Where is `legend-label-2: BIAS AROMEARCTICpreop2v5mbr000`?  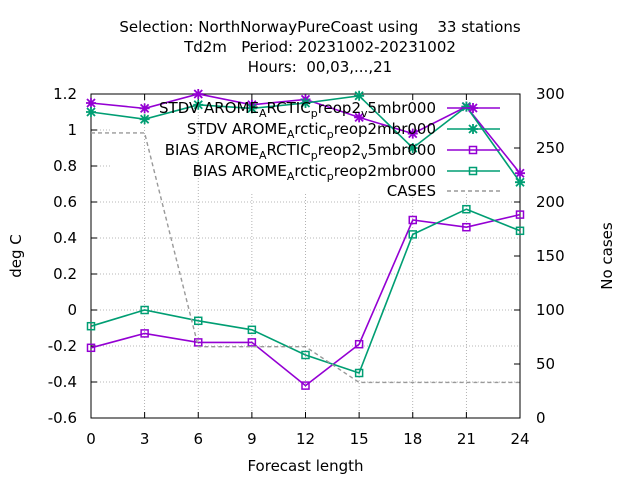
legend-label-2: BIAS AROMEARCTICpreop2v5mbr000 is located at coordinates (300, 151).